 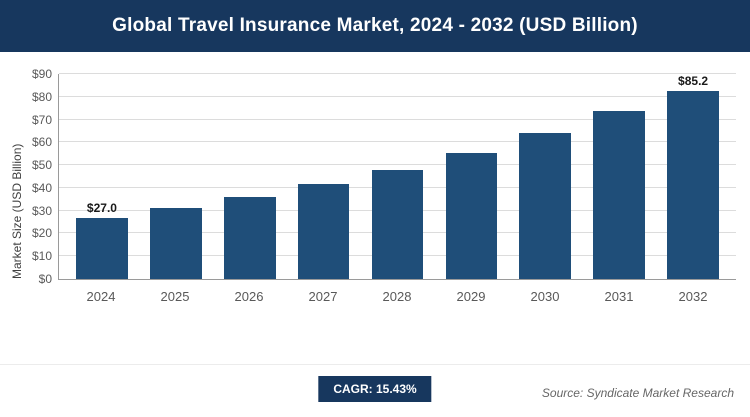 I want to click on x-axis-label: 2025, so click(x=175, y=296).